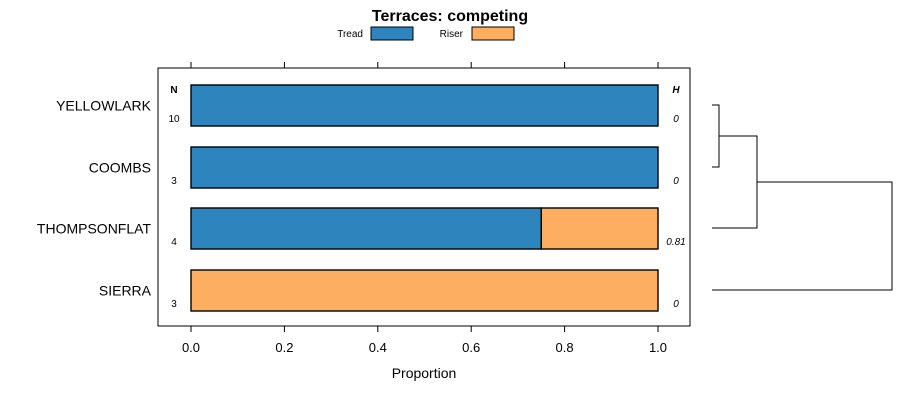 The width and height of the screenshot is (900, 400). Describe the element at coordinates (94, 229) in the screenshot. I see `category-label: THOMPSONFLAT` at that location.